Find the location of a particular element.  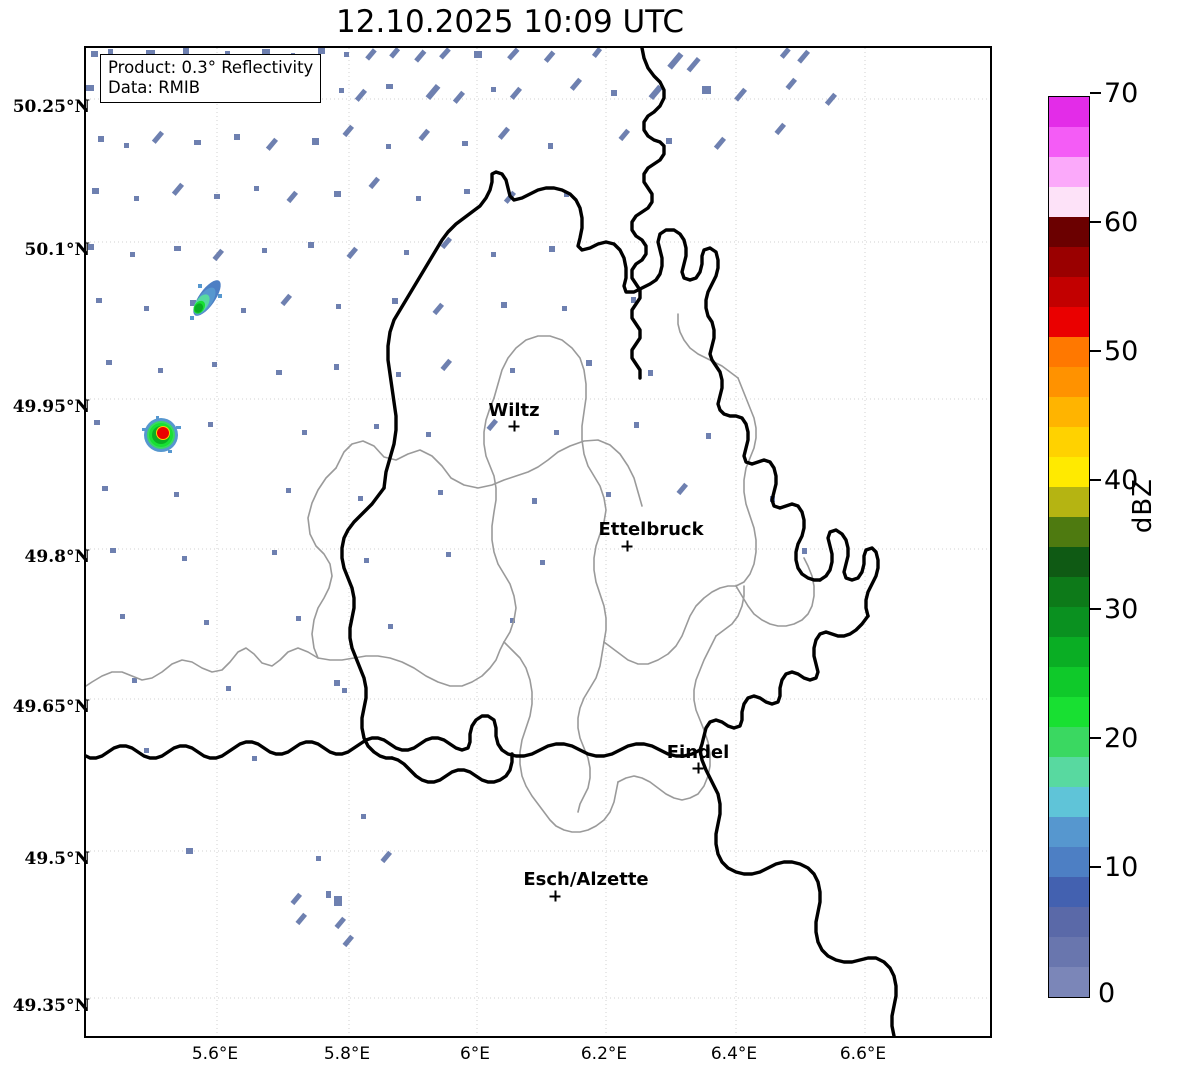

radar-cell-primary is located at coordinates (161, 434).